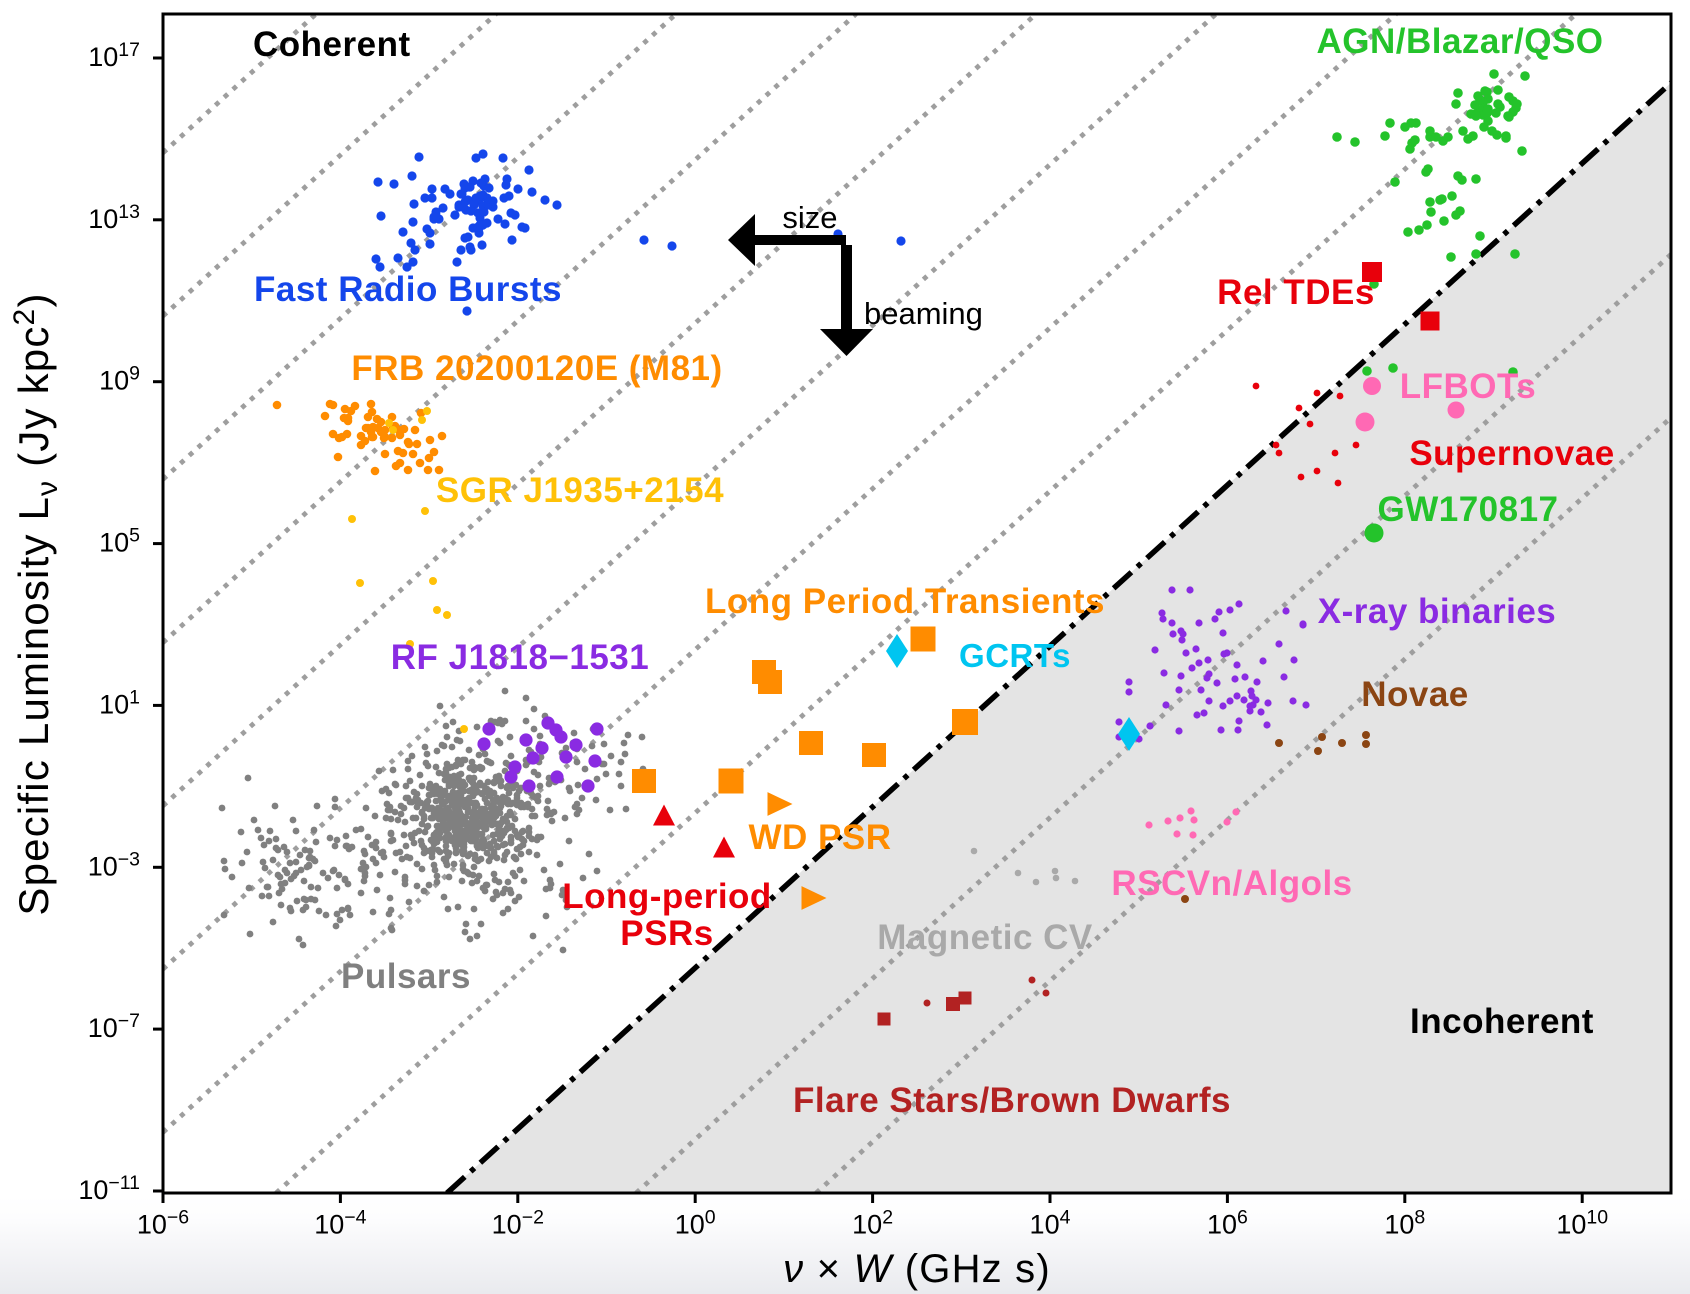 Image resolution: width=1690 pixels, height=1294 pixels. What do you see at coordinates (1415, 694) in the screenshot?
I see `svg-text: Novae` at bounding box center [1415, 694].